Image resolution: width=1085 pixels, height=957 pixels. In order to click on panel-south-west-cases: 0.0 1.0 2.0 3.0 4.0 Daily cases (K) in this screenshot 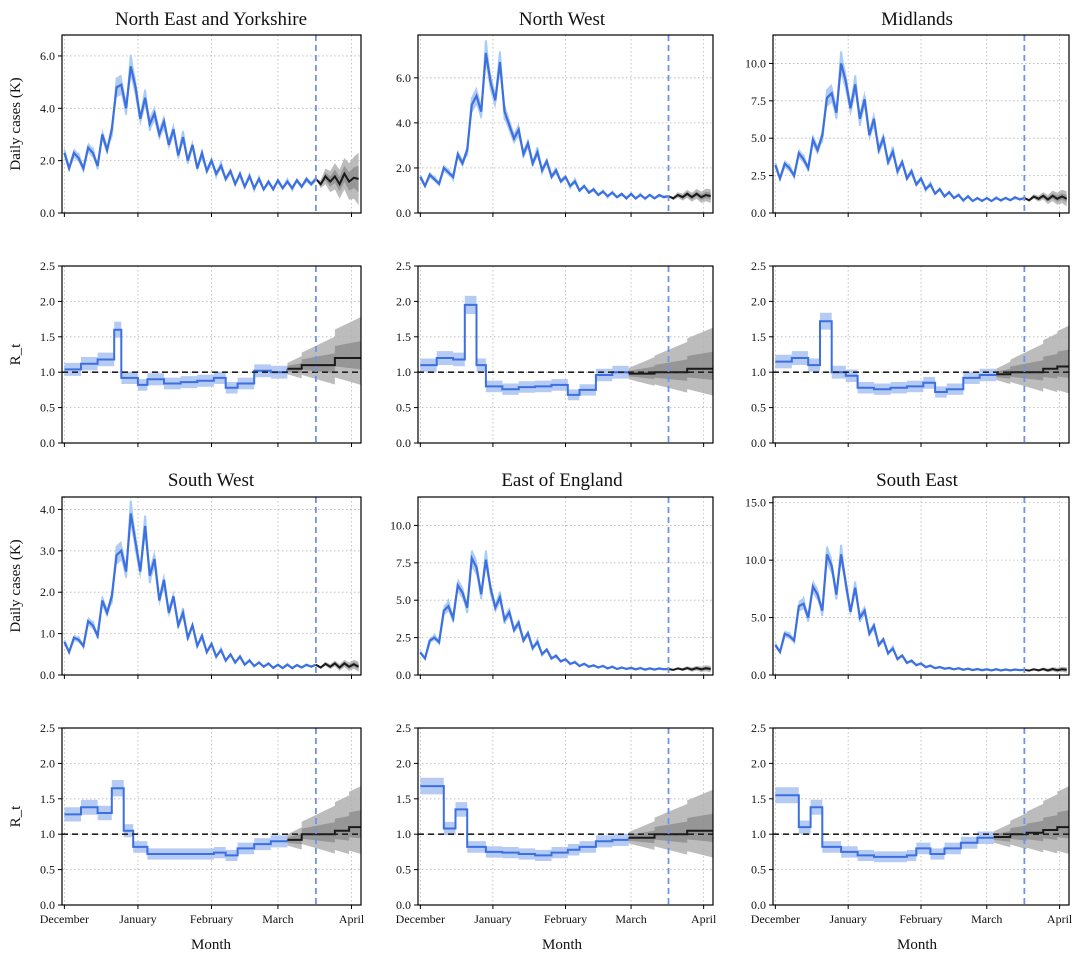, I will do `click(185, 589)`.